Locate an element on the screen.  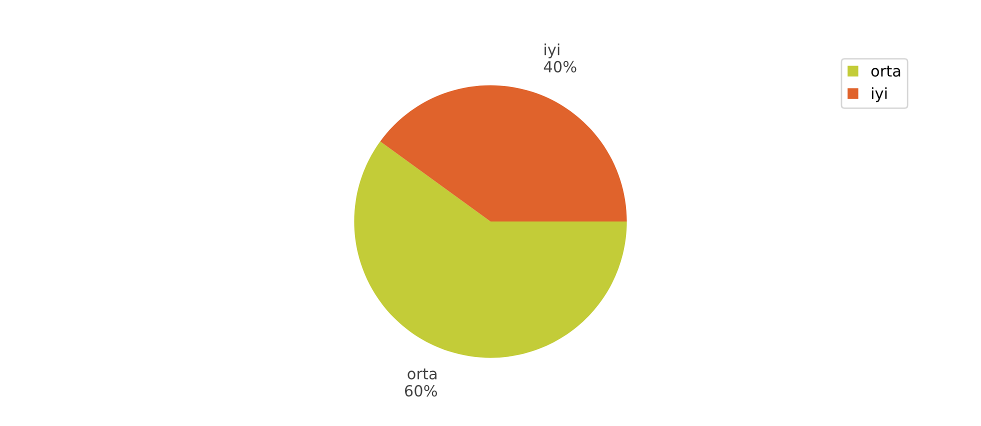
legend-label: orta is located at coordinates (885, 71).